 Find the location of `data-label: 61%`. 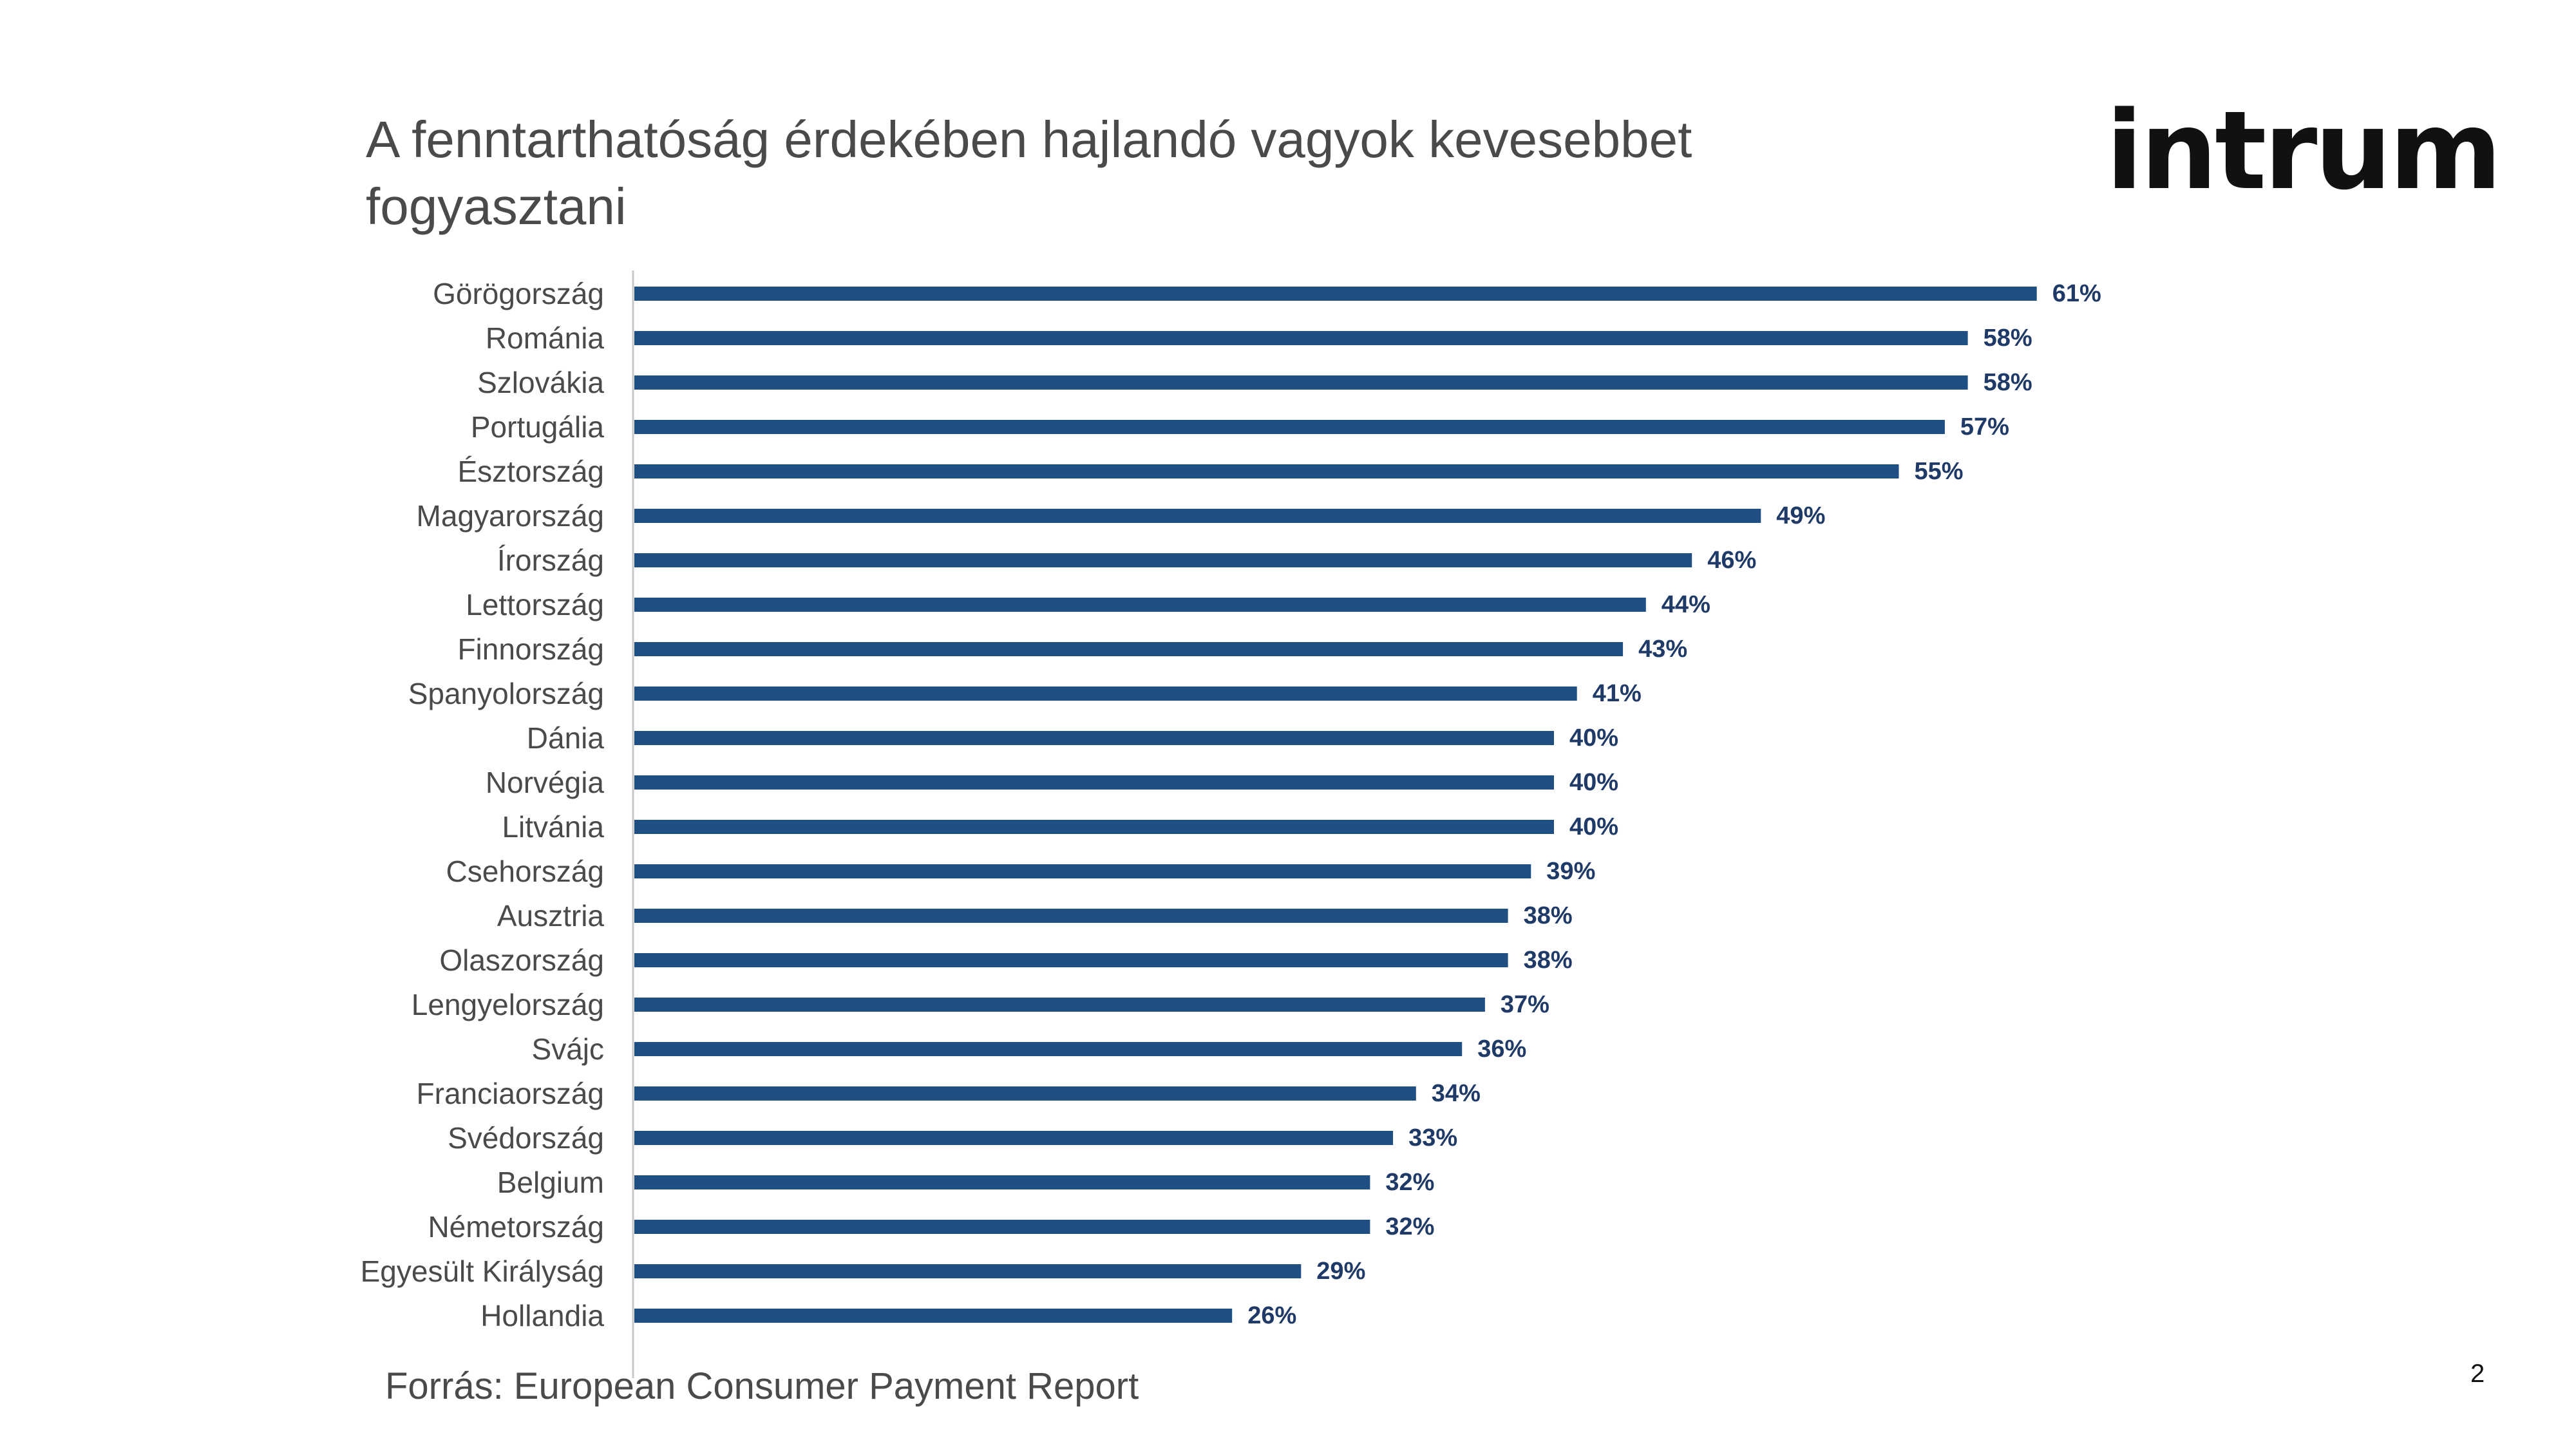

data-label: 61% is located at coordinates (2076, 293).